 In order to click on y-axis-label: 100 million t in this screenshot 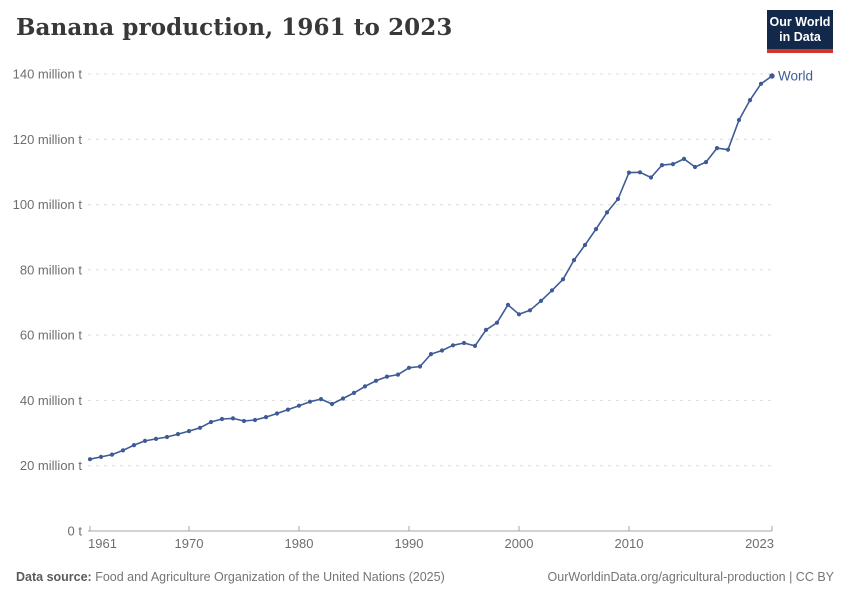, I will do `click(48, 204)`.